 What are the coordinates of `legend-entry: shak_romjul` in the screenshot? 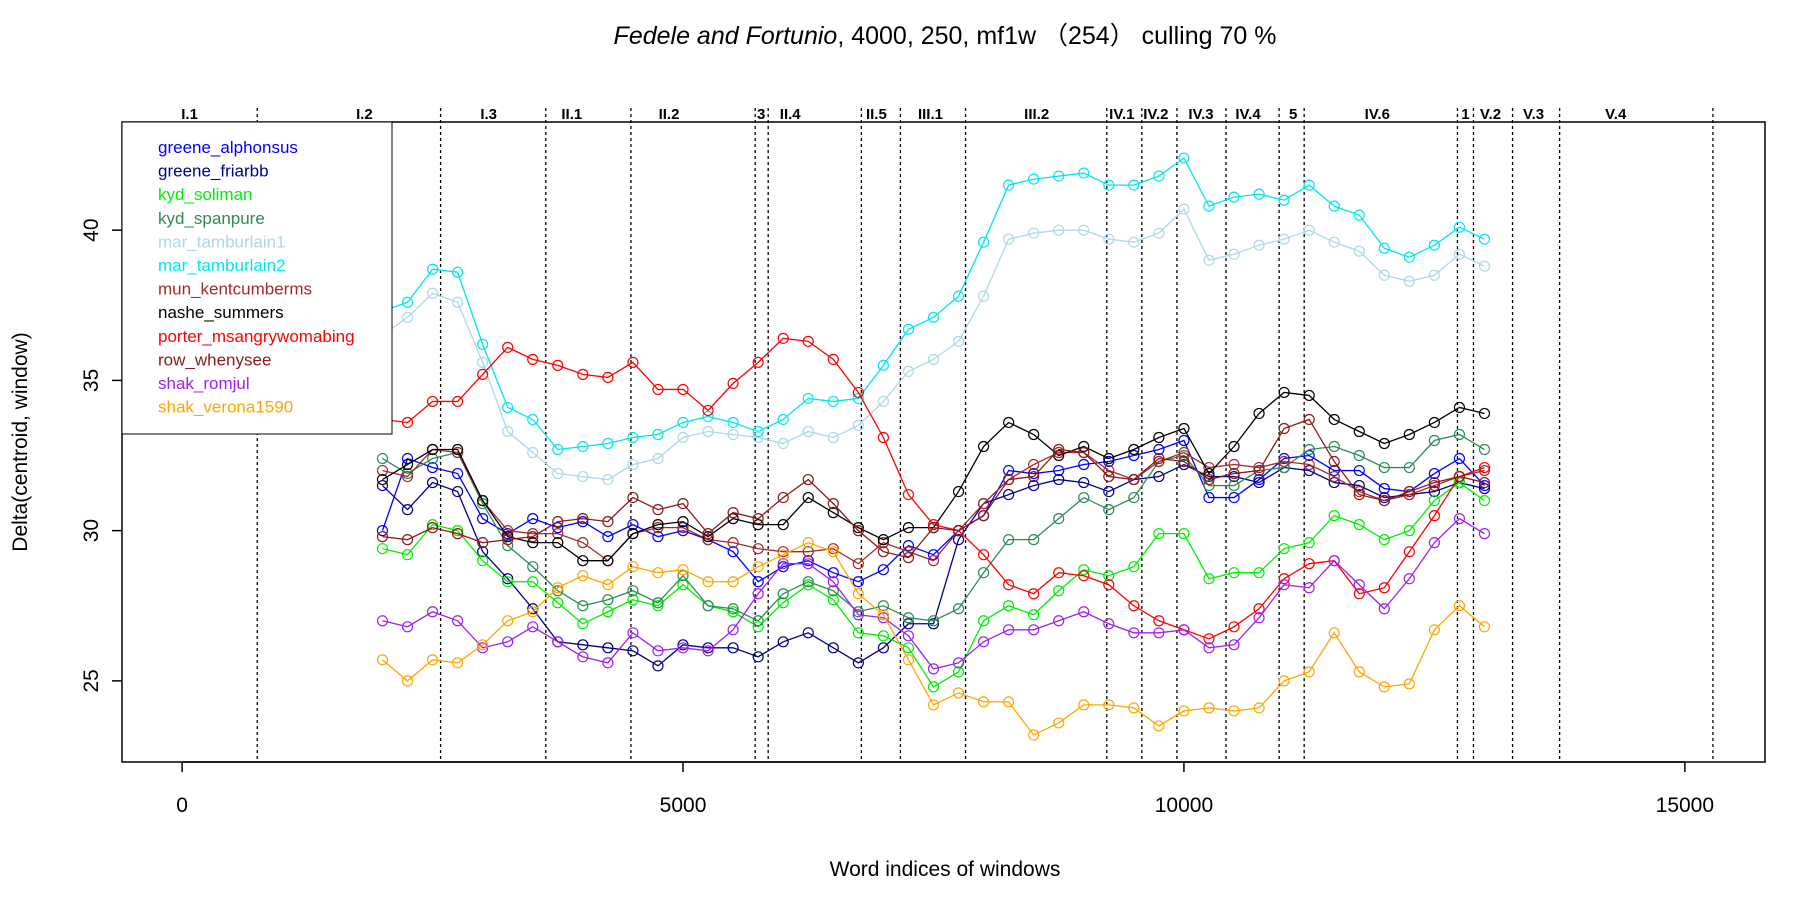 It's located at (204, 383).